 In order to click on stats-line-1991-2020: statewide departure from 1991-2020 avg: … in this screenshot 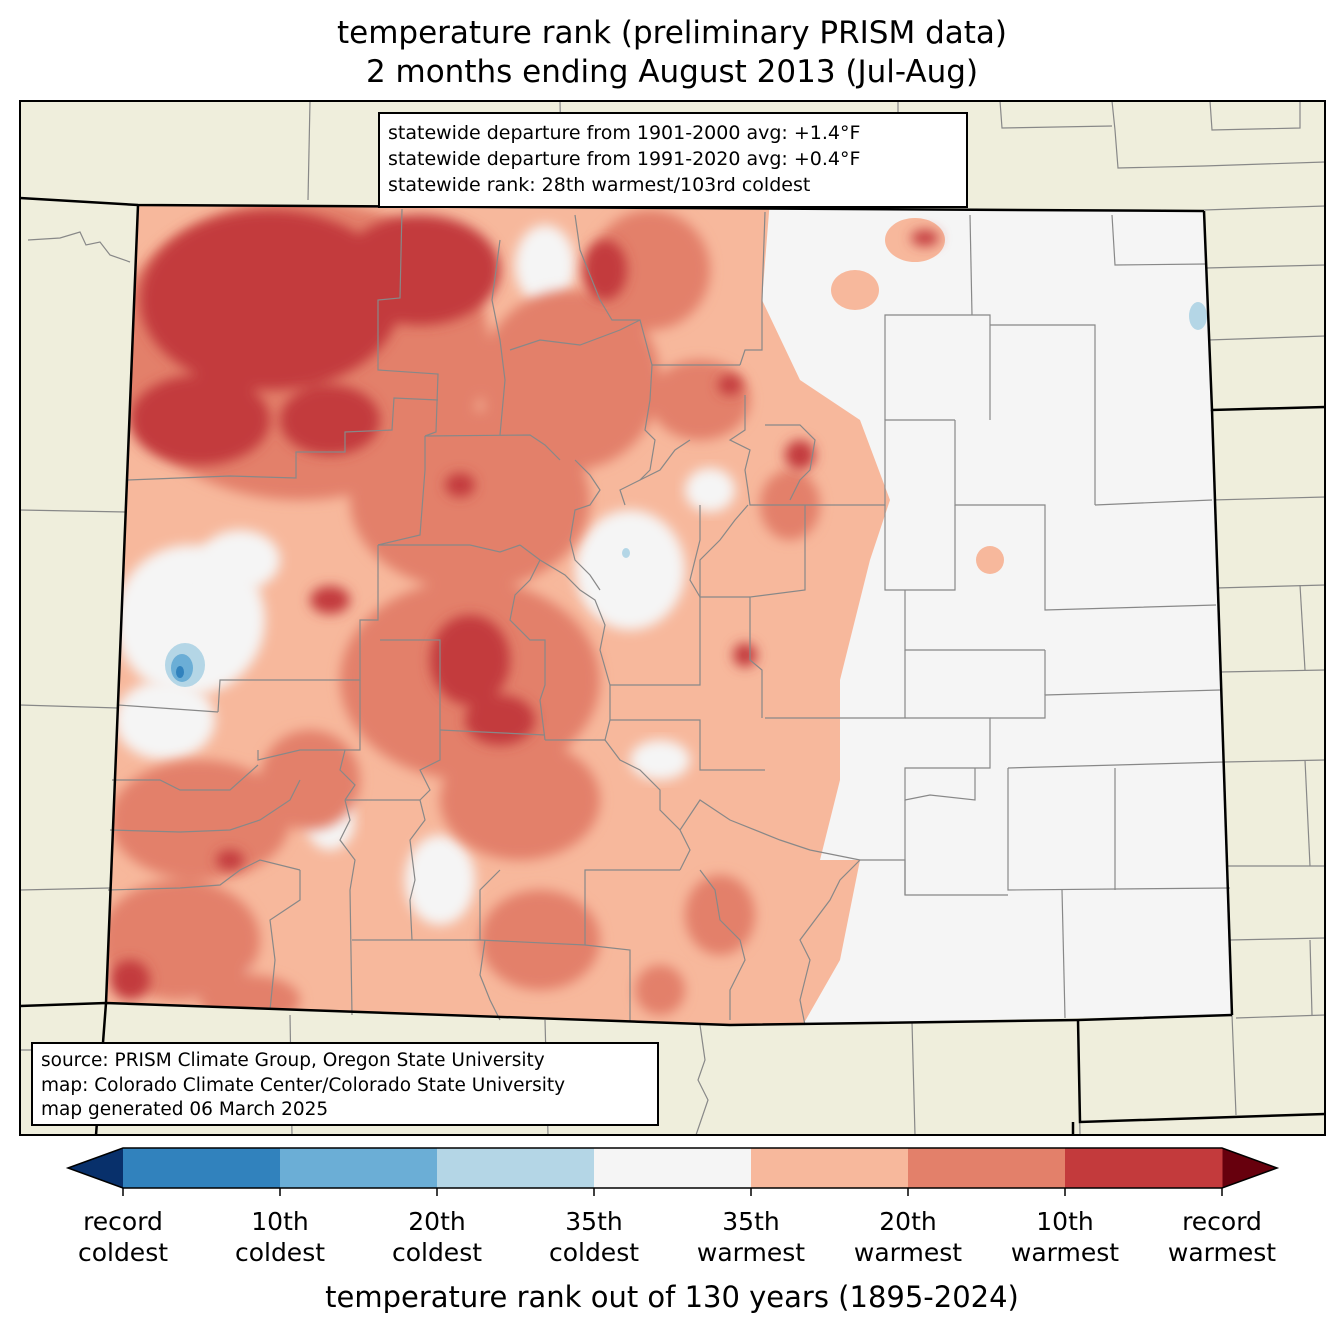, I will do `click(624, 159)`.